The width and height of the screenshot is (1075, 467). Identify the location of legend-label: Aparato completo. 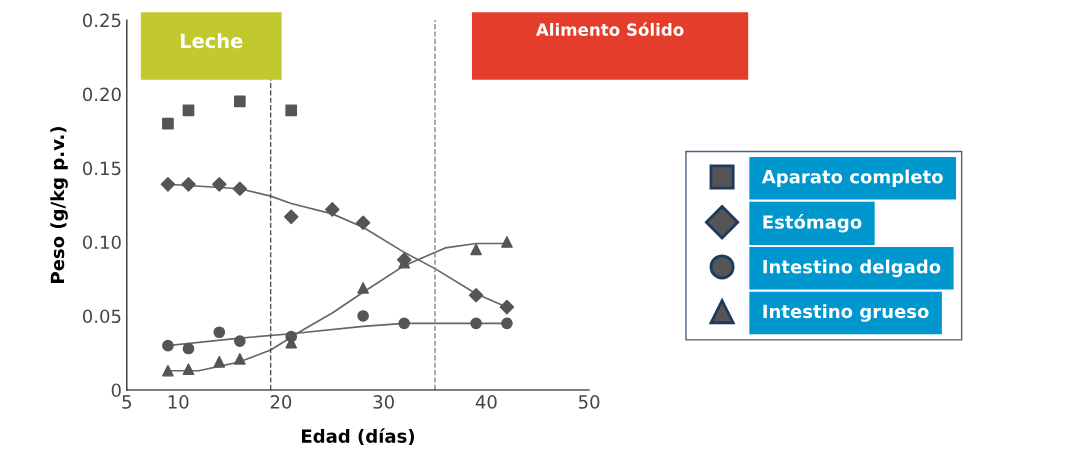
(852, 178).